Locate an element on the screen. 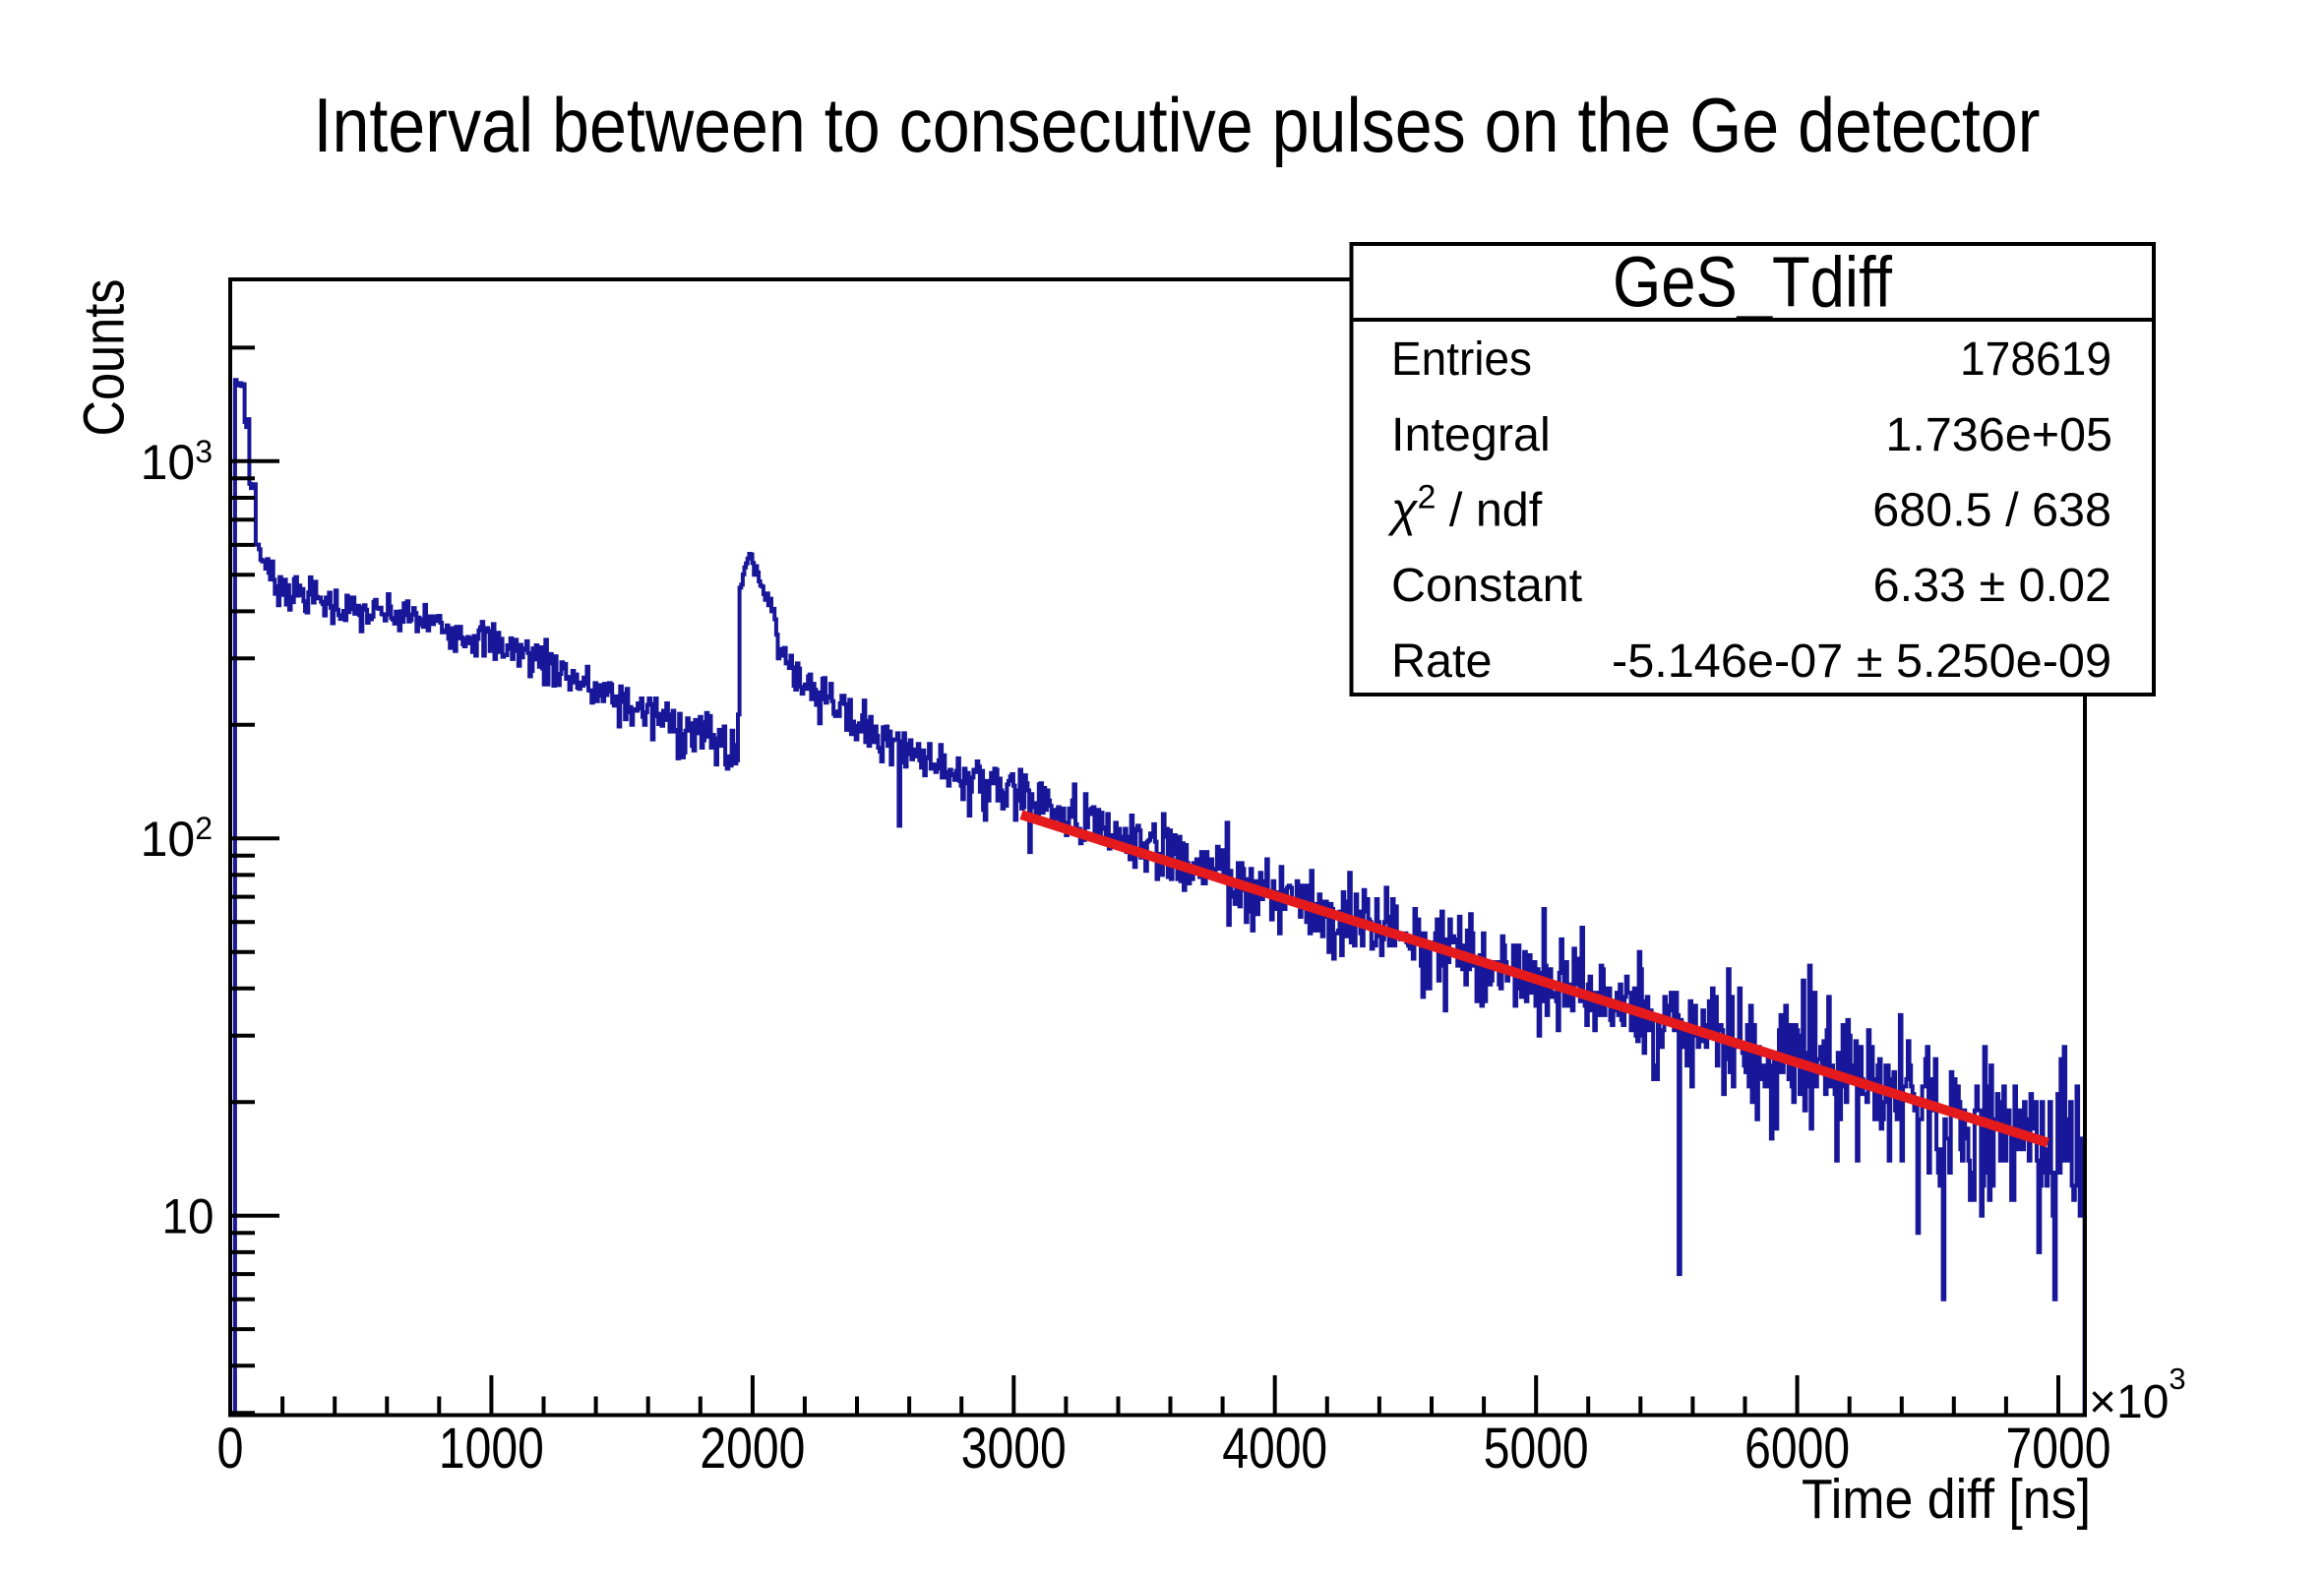  svg-text: 1000 is located at coordinates (491, 1449).